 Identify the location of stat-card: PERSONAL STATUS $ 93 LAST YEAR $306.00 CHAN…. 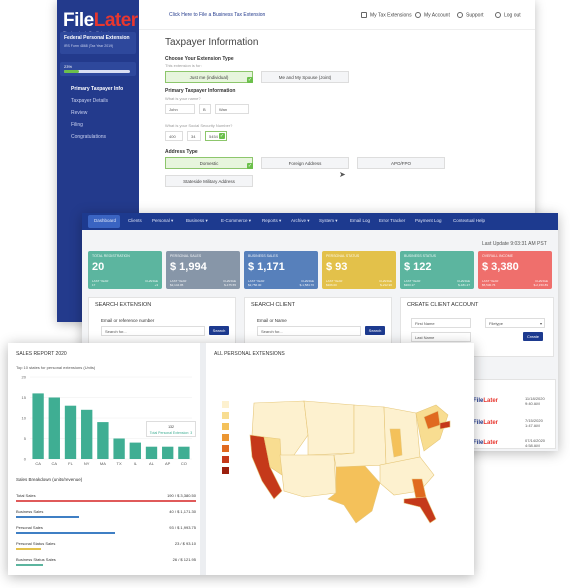
(359, 270).